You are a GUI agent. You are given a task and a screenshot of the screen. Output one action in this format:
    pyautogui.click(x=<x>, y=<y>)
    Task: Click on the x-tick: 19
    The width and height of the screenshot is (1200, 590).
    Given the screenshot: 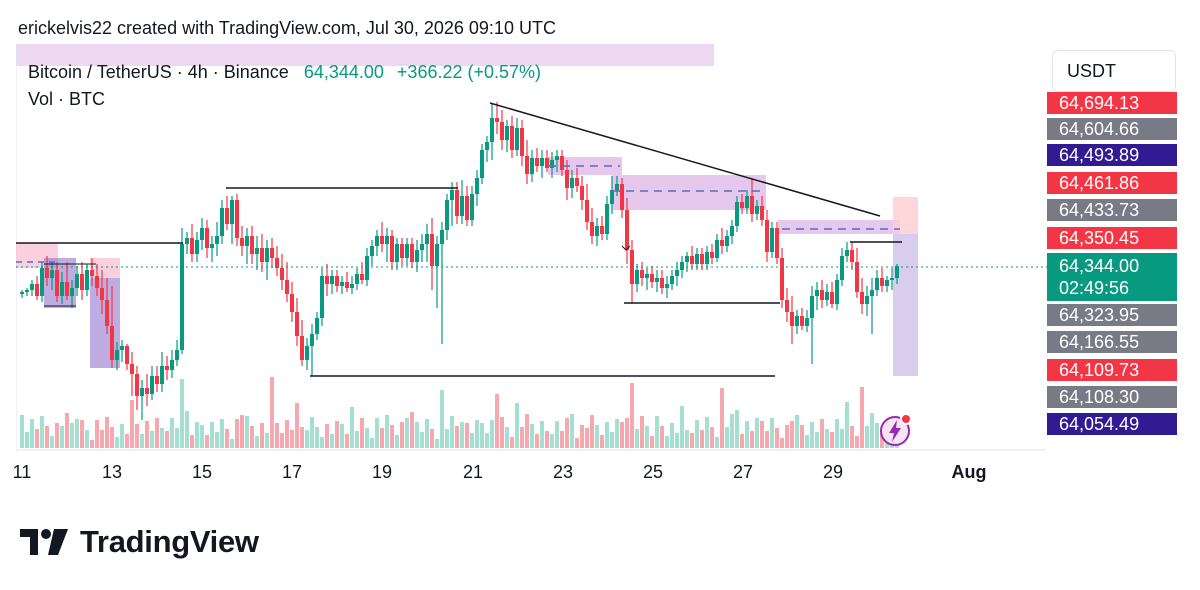 What is the action you would take?
    pyautogui.click(x=382, y=472)
    